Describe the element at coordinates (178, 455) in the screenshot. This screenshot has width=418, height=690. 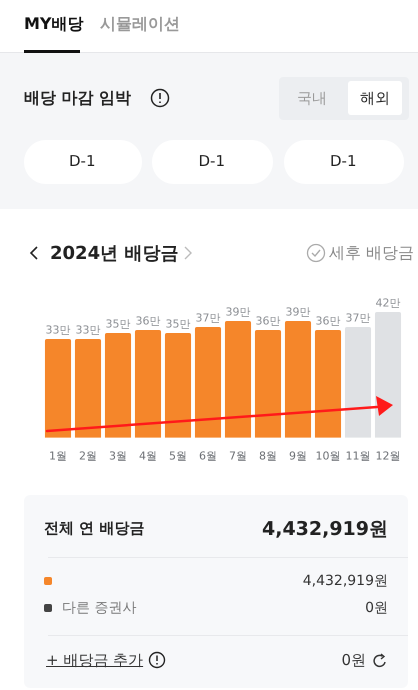
I see `x-tick-label: 5월` at that location.